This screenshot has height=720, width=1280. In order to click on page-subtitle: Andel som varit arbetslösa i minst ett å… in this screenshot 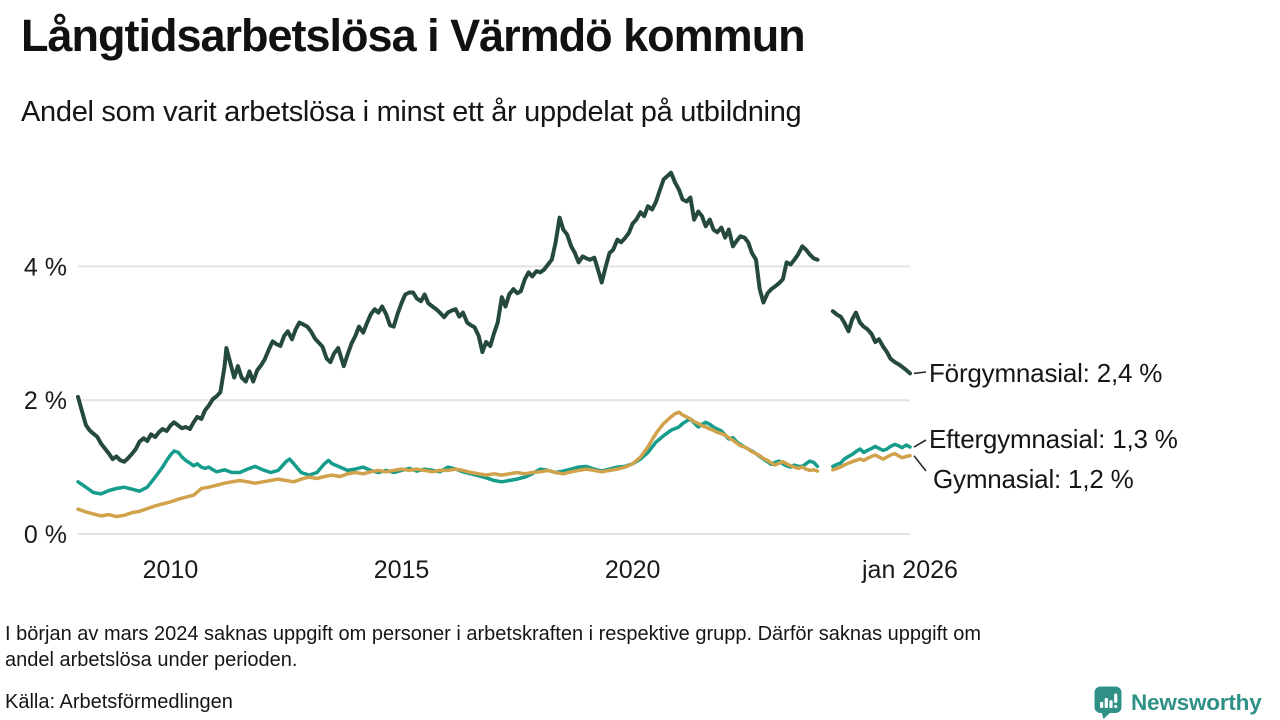, I will do `click(411, 112)`.